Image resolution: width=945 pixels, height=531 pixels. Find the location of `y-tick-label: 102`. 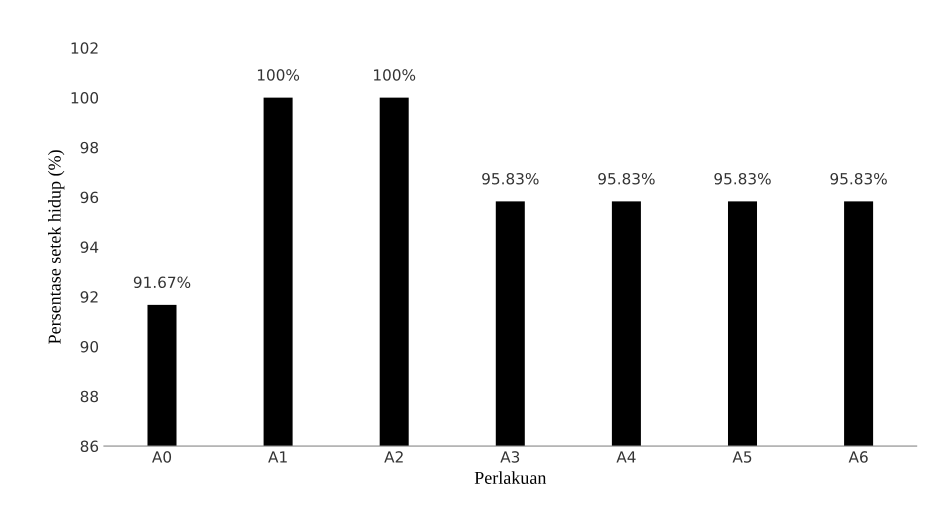

y-tick-label: 102 is located at coordinates (85, 48).